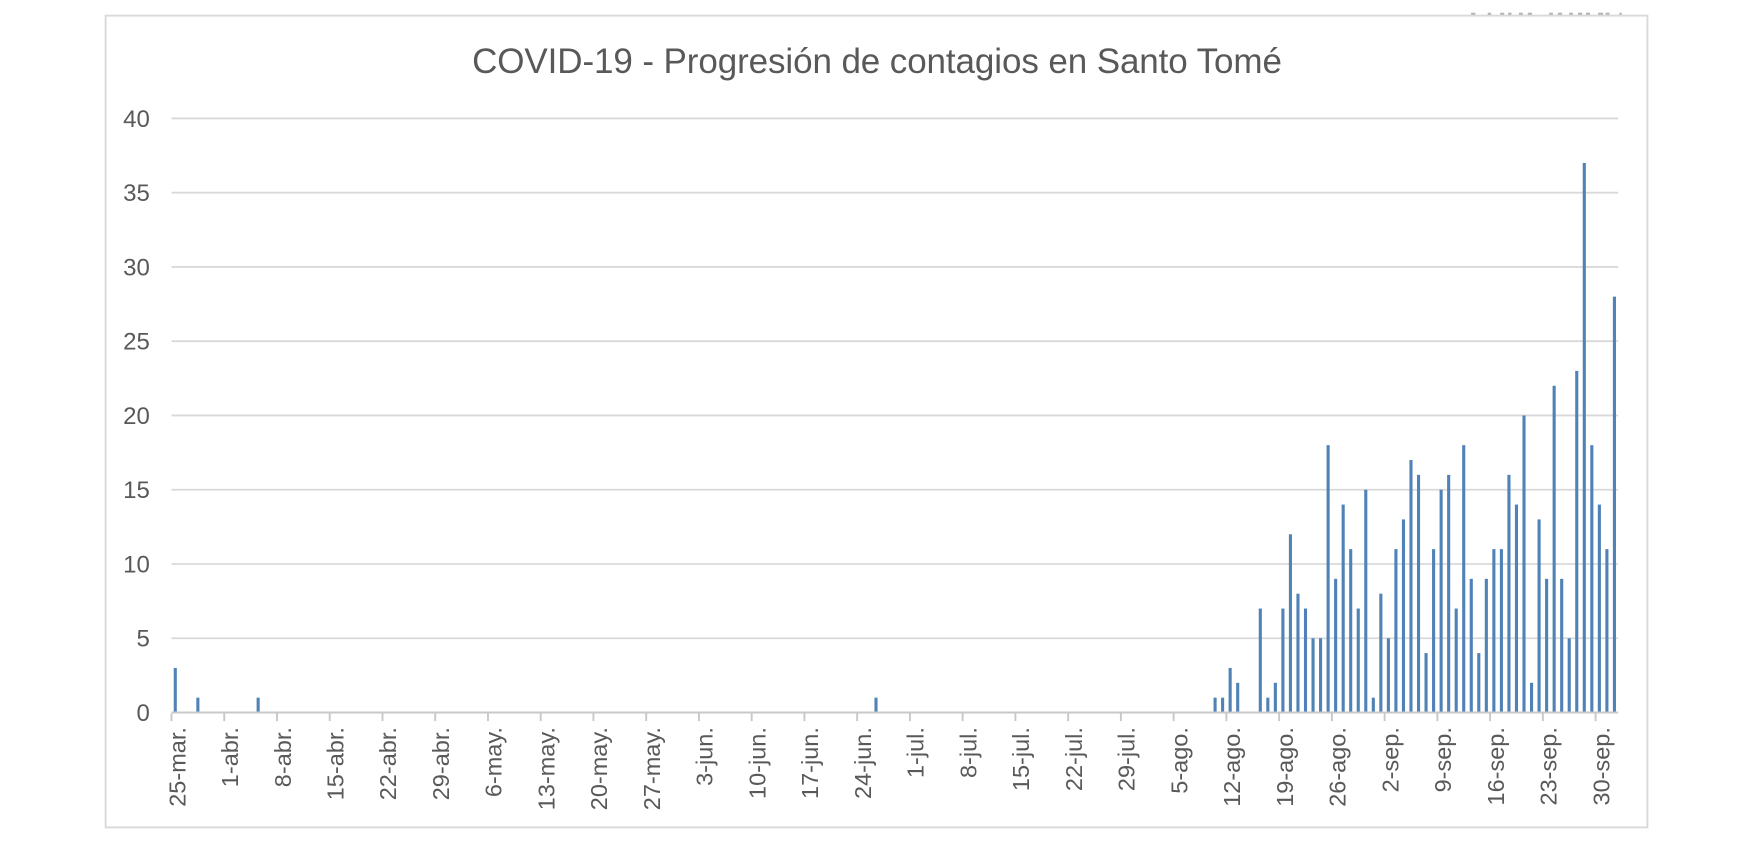  I want to click on svg-text: 23-sep., so click(1549, 766).